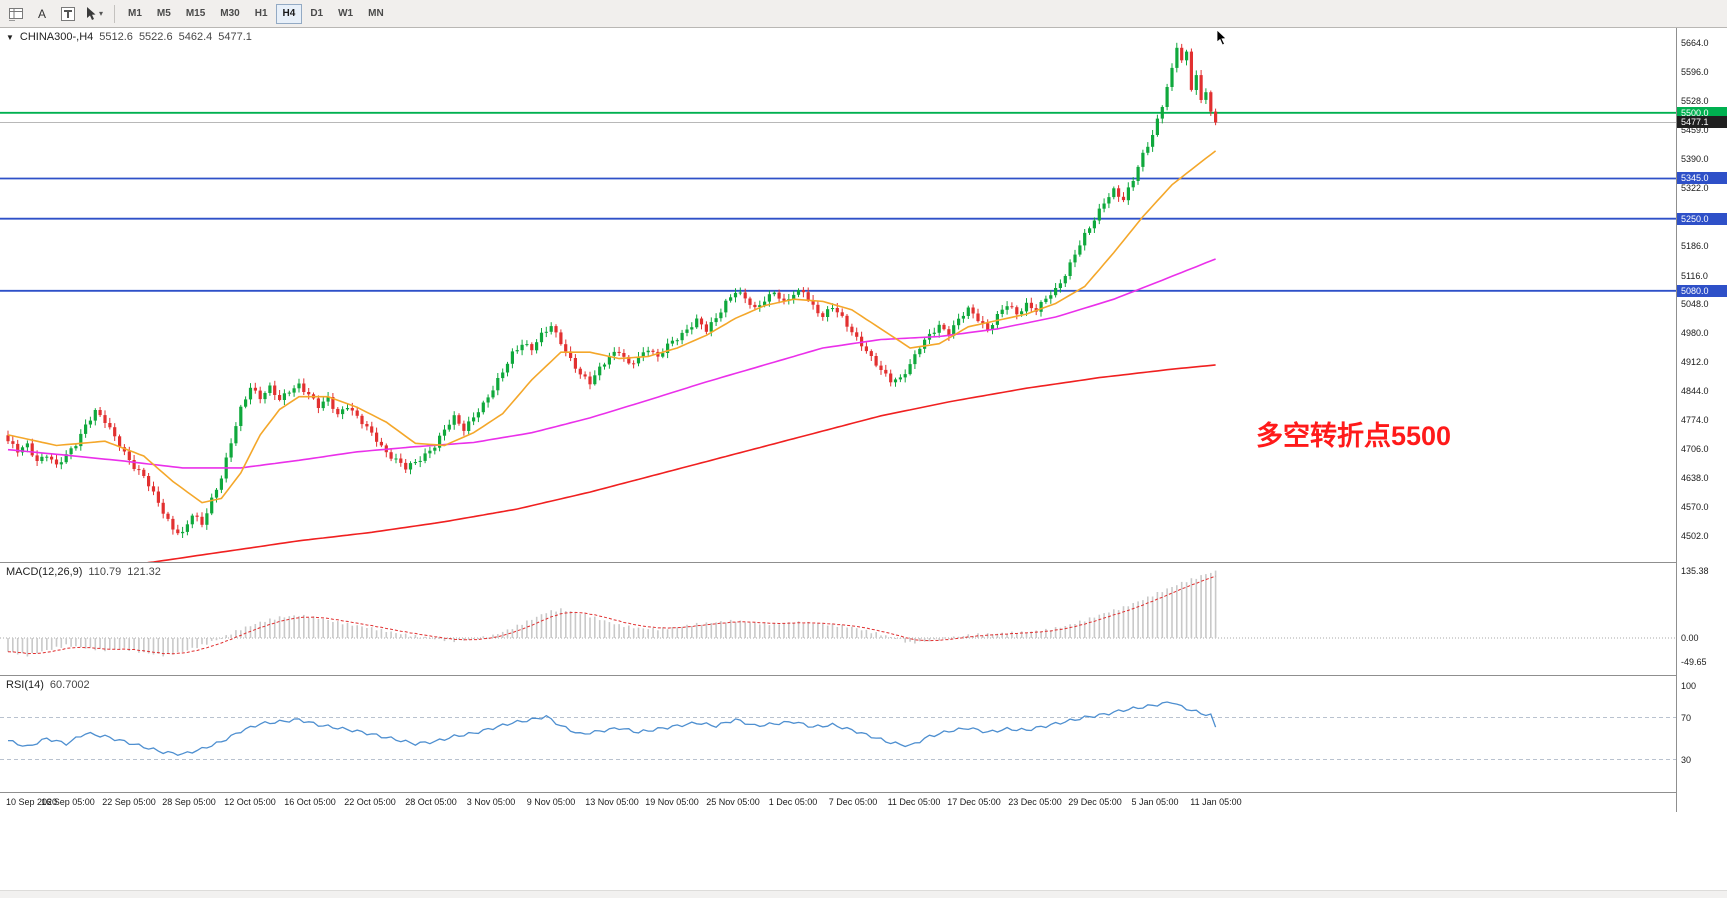 This screenshot has width=1727, height=898. What do you see at coordinates (68, 802) in the screenshot?
I see `time-axis-label: 16 Sep 05:00` at bounding box center [68, 802].